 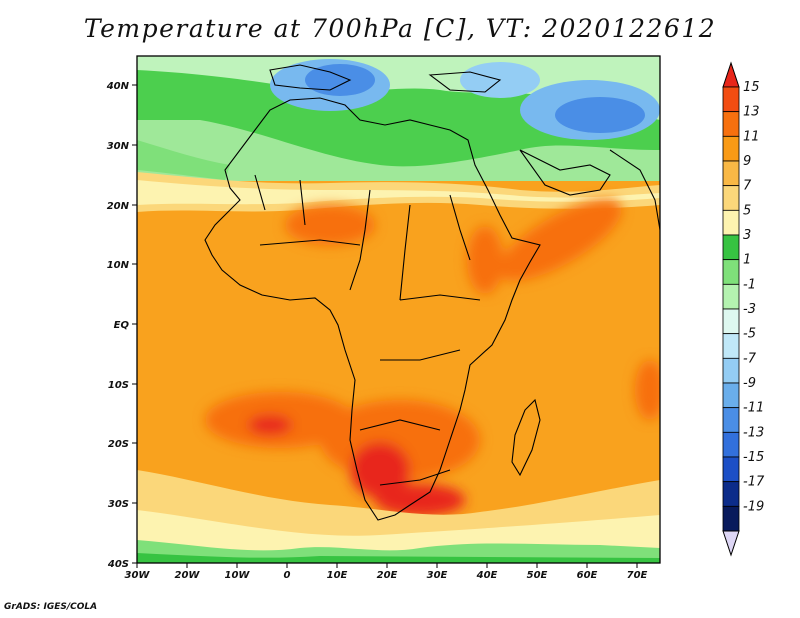 What do you see at coordinates (751, 87) in the screenshot?
I see `colorbar-label: 15` at bounding box center [751, 87].